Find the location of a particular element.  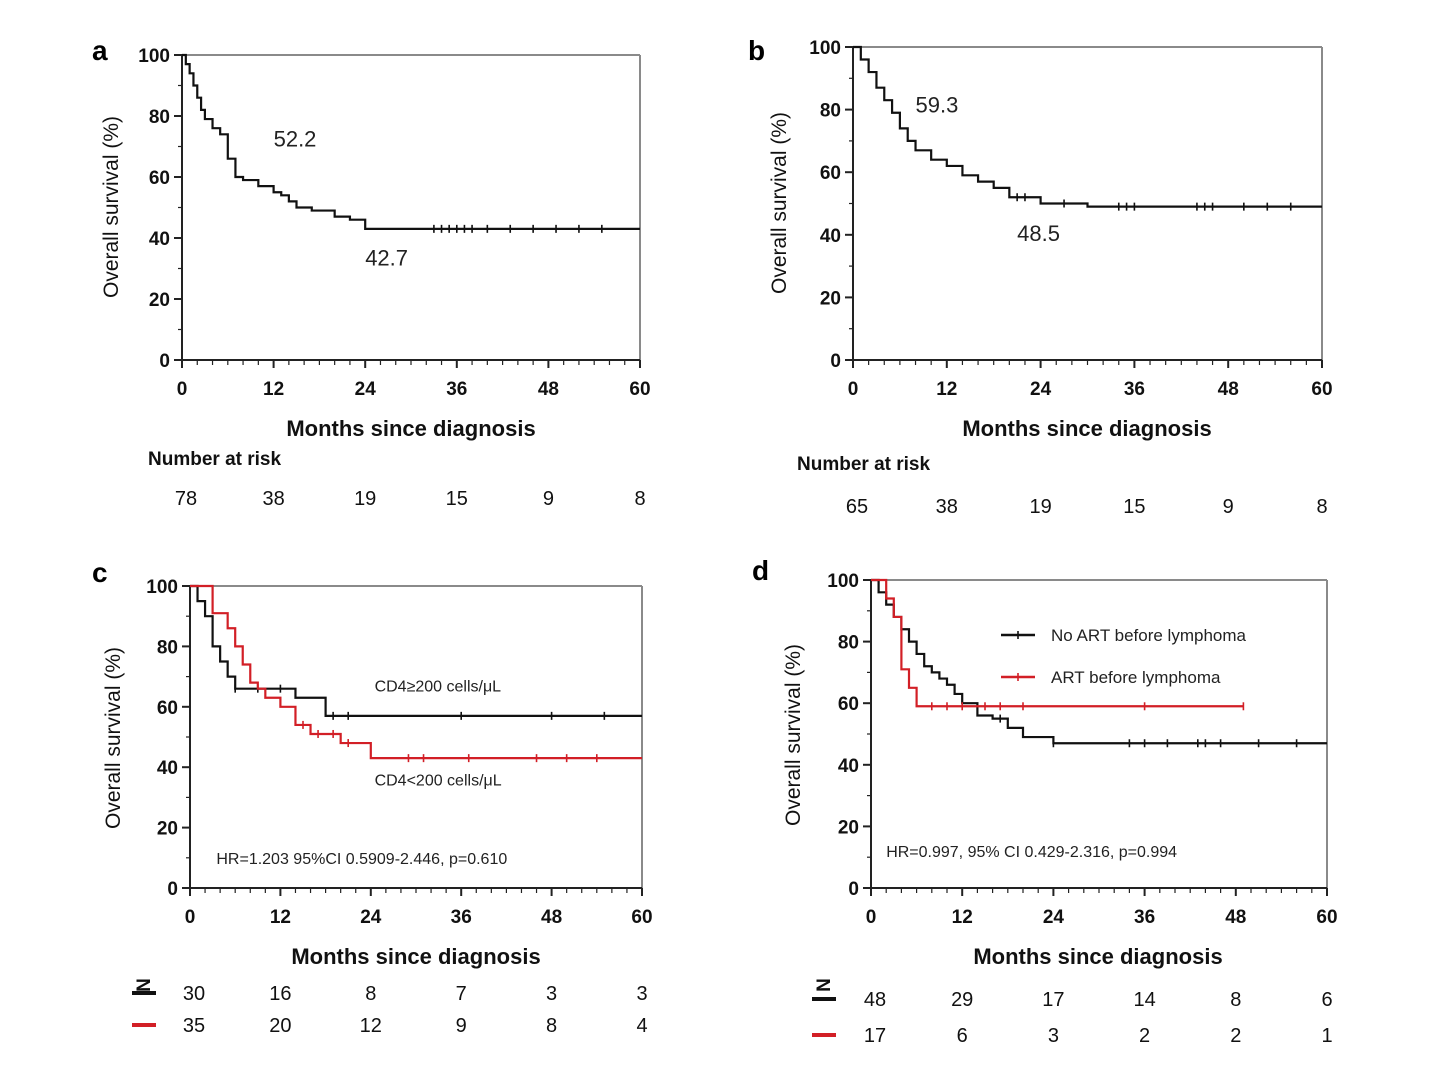

annotation-label: HR=0.997, 95% CI 0.429-2.316, p=0.994 is located at coordinates (1031, 852).